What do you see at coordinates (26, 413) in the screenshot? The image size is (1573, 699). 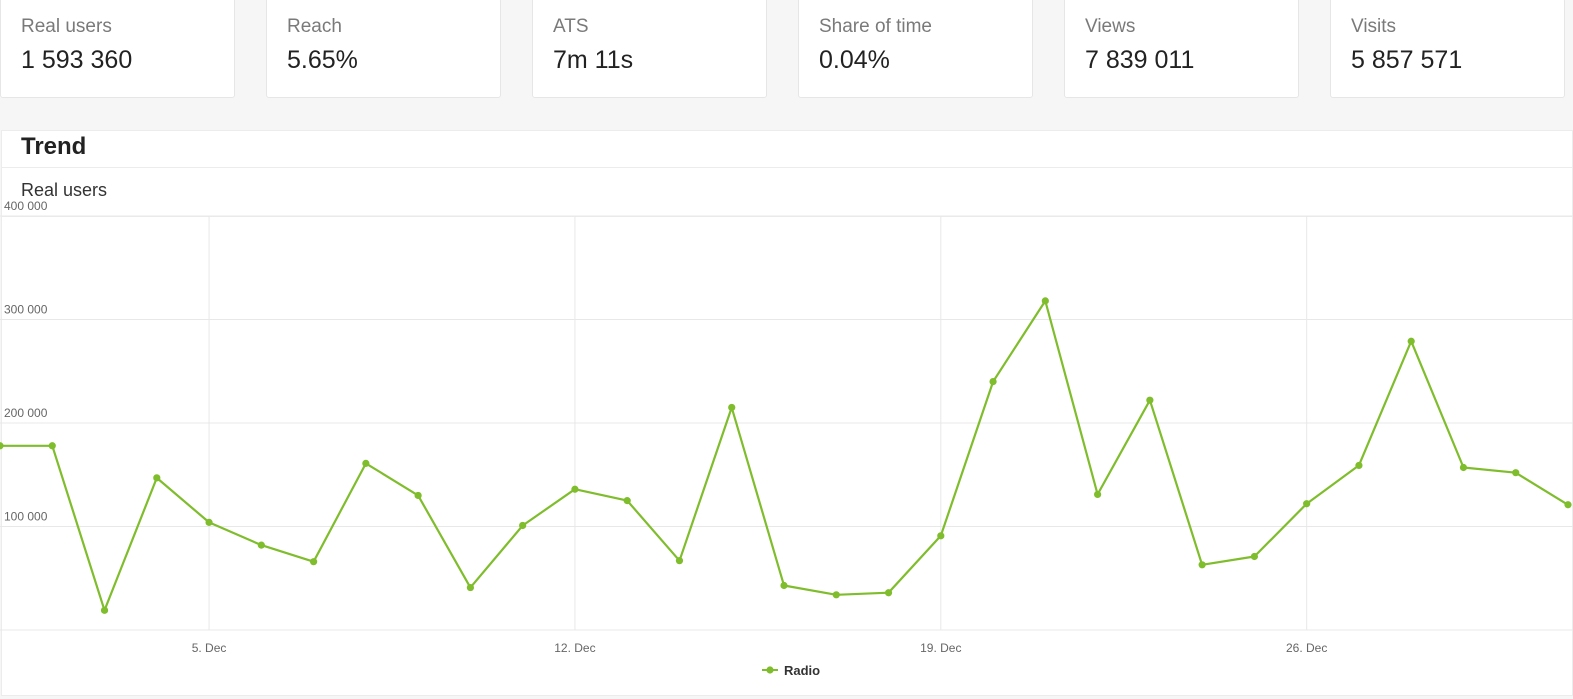 I see `y-tick-label: 200 000` at bounding box center [26, 413].